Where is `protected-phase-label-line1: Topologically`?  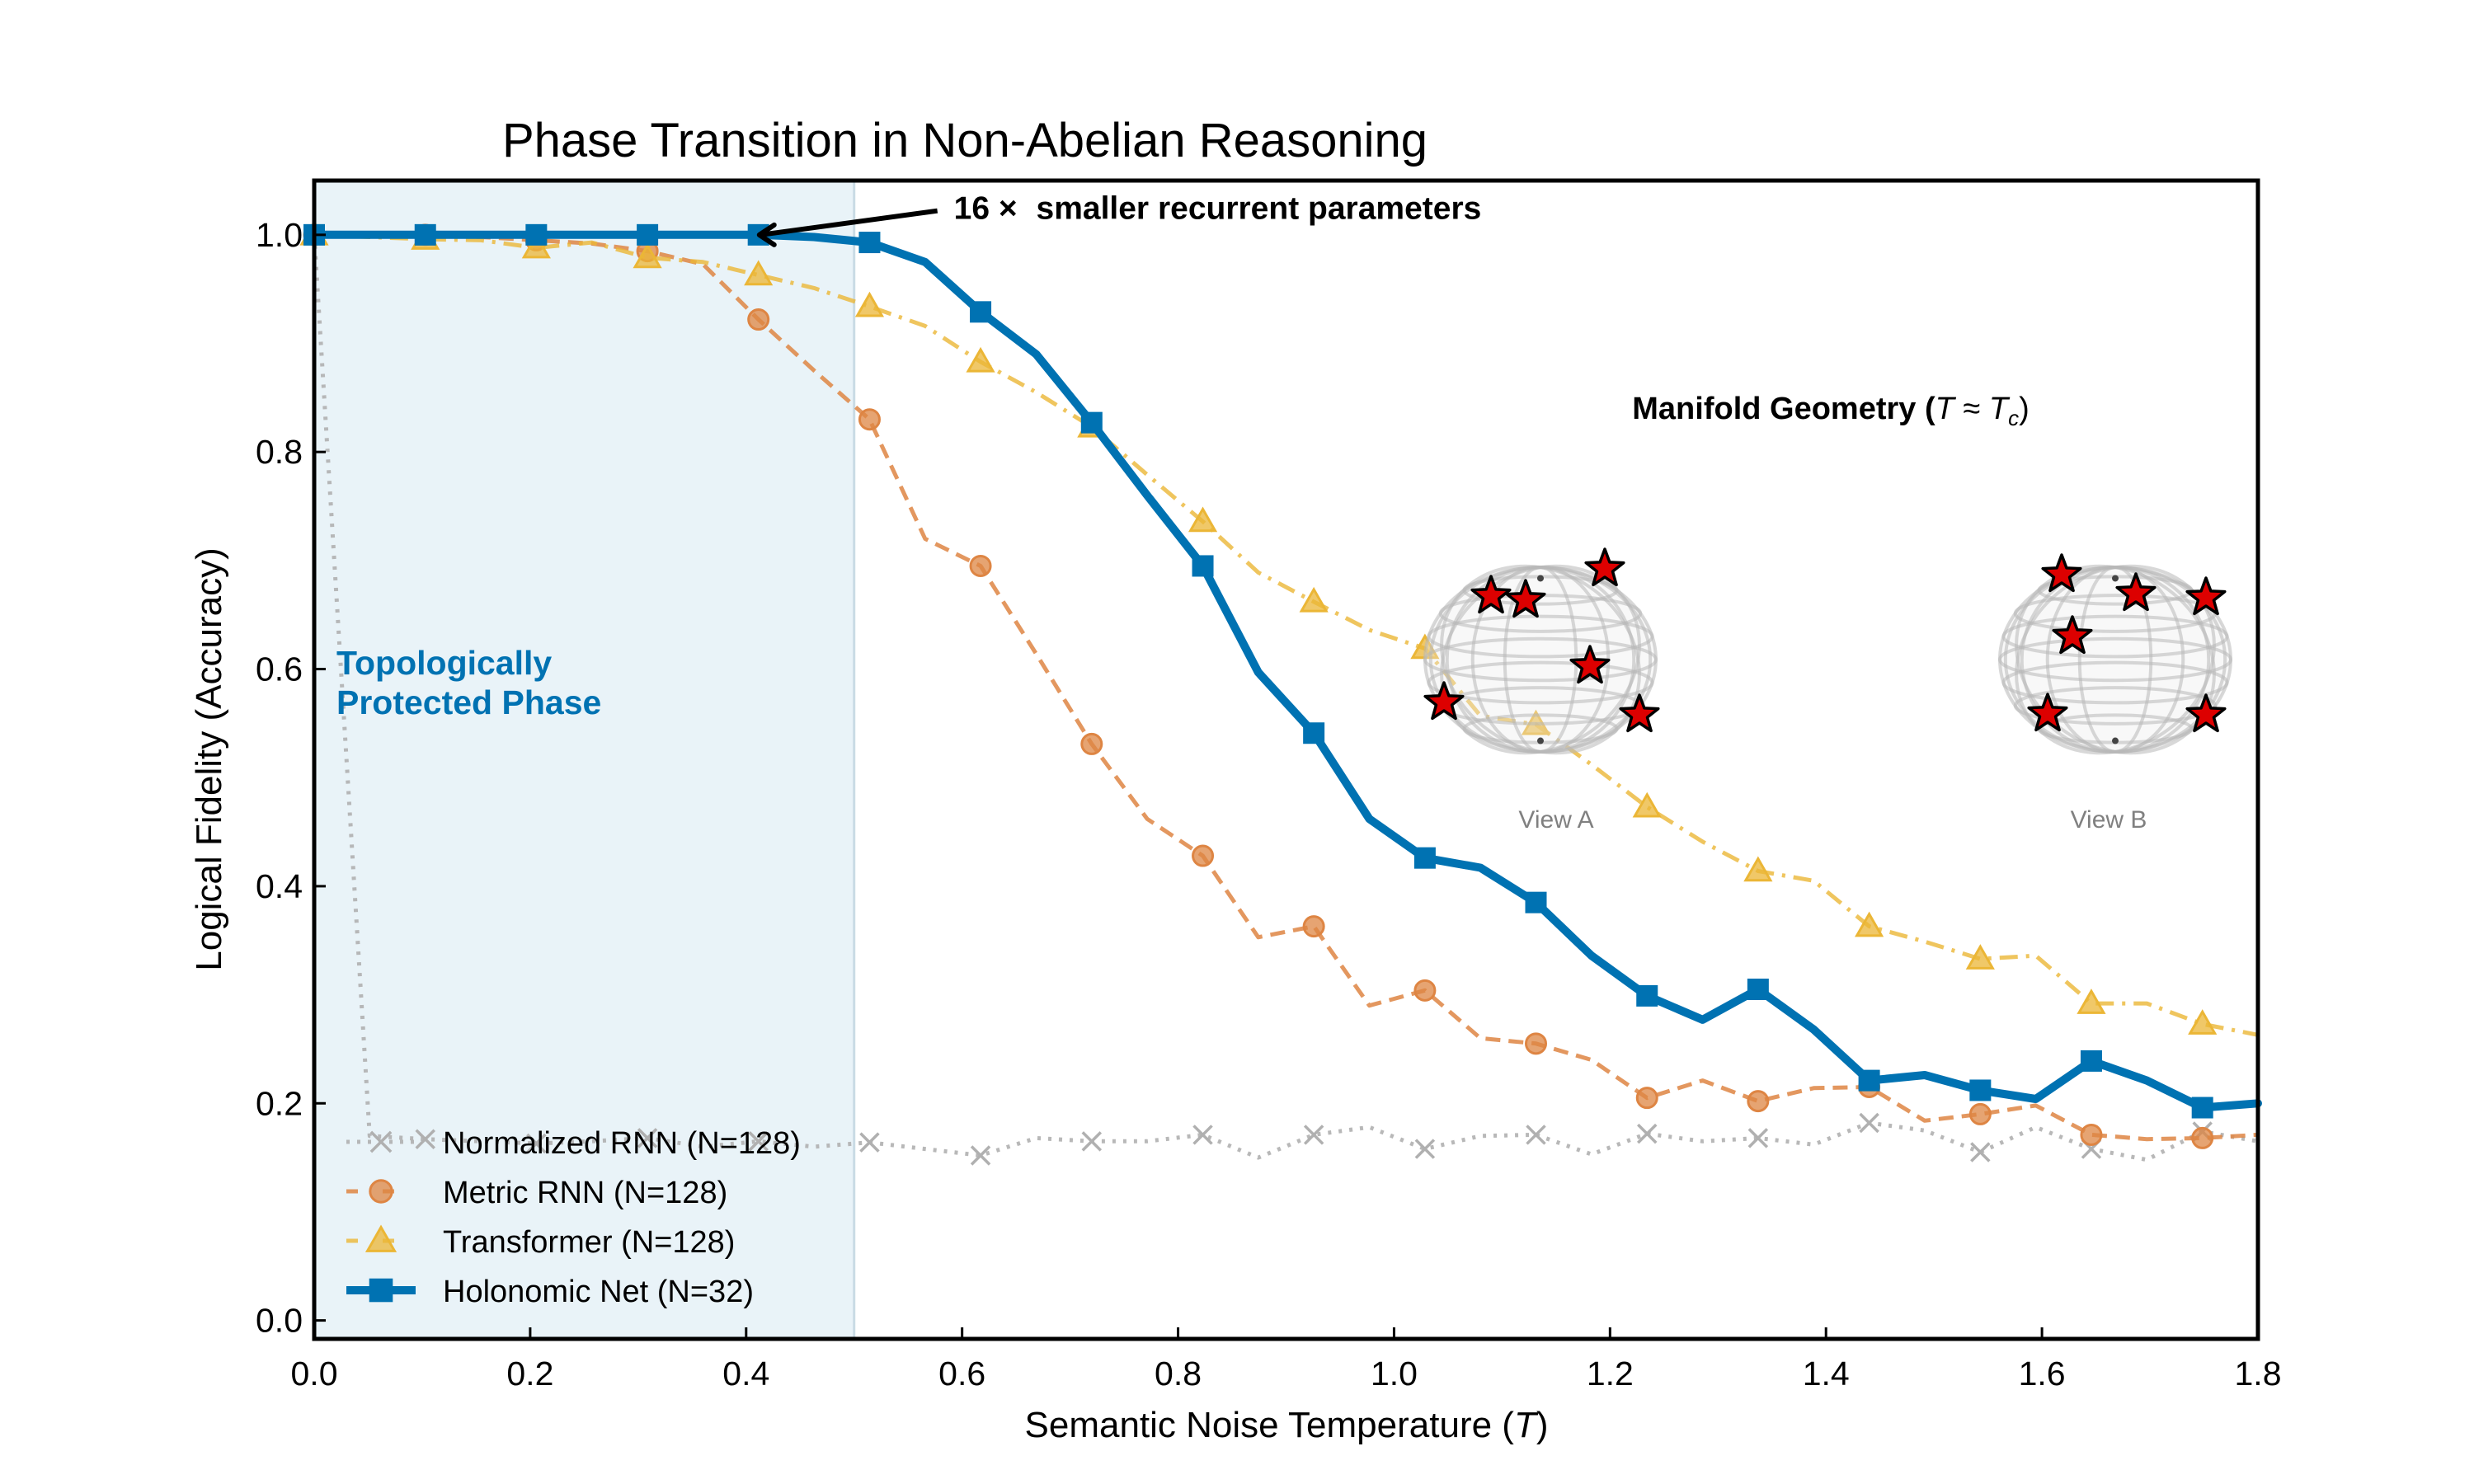 protected-phase-label-line1: Topologically is located at coordinates (444, 663).